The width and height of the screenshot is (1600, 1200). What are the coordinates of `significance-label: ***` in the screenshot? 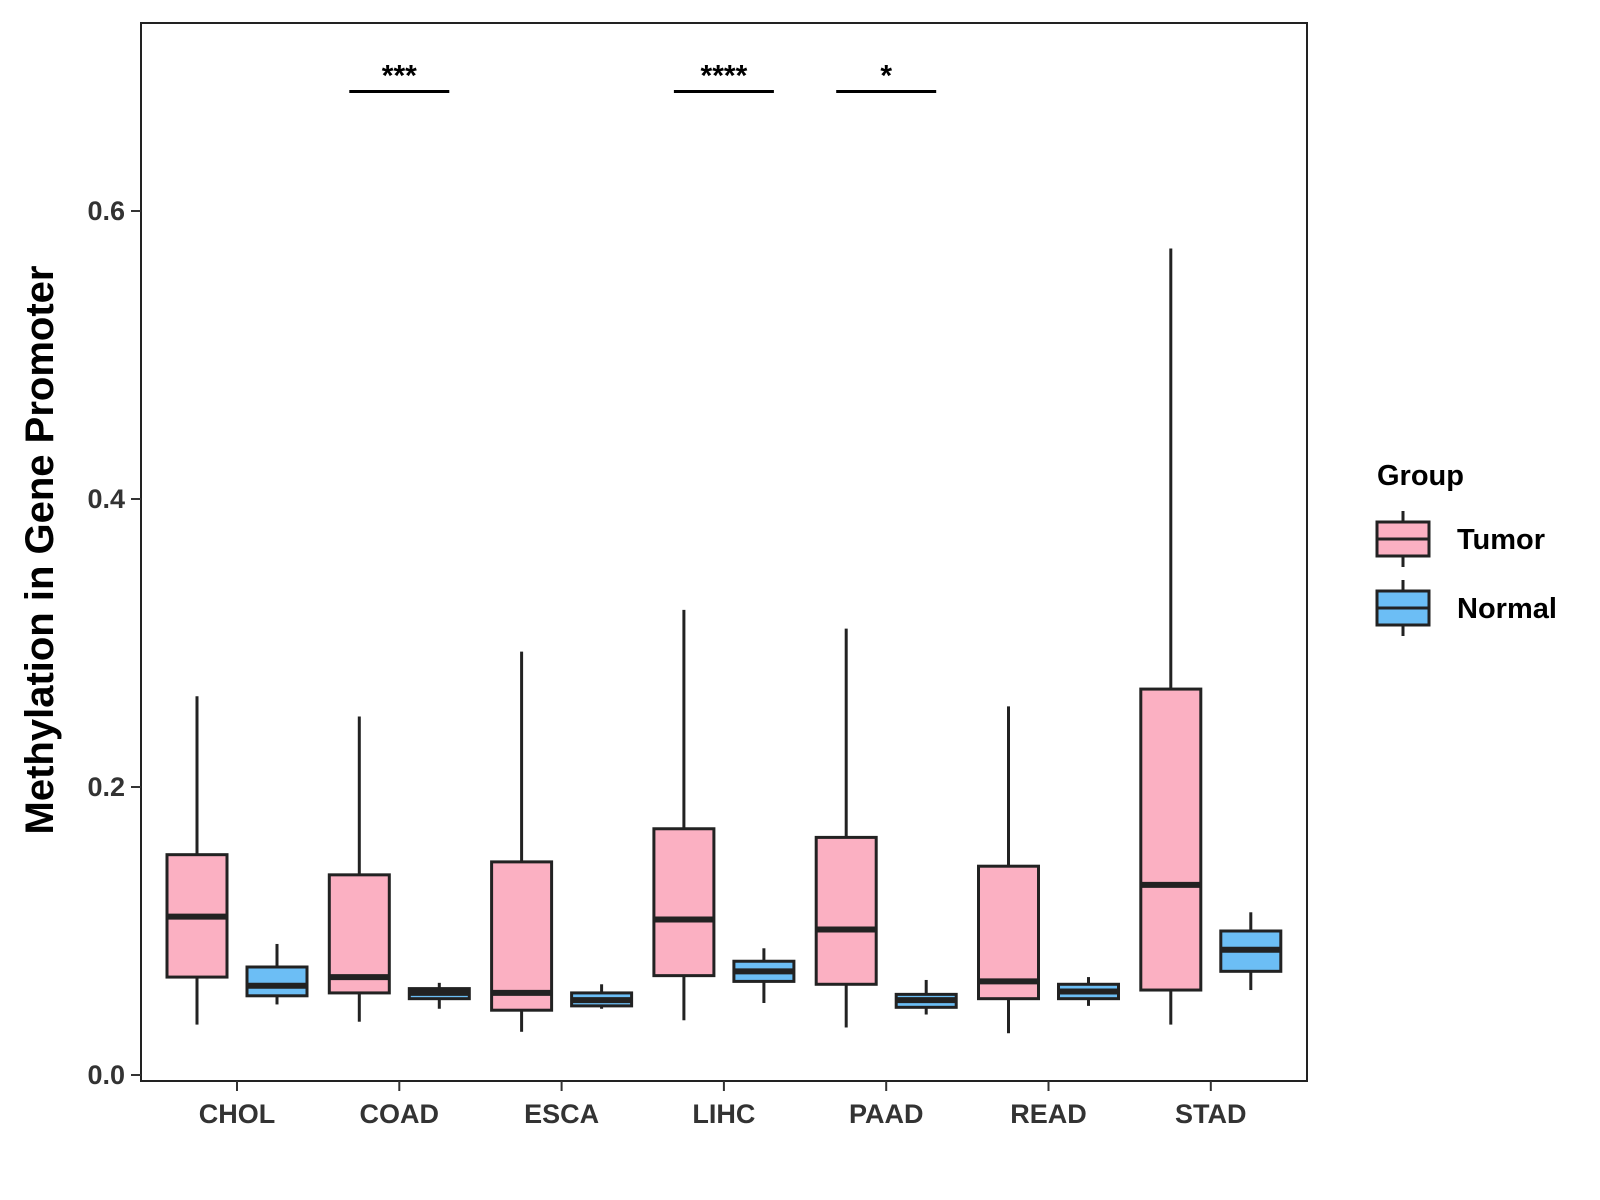 It's located at (399, 75).